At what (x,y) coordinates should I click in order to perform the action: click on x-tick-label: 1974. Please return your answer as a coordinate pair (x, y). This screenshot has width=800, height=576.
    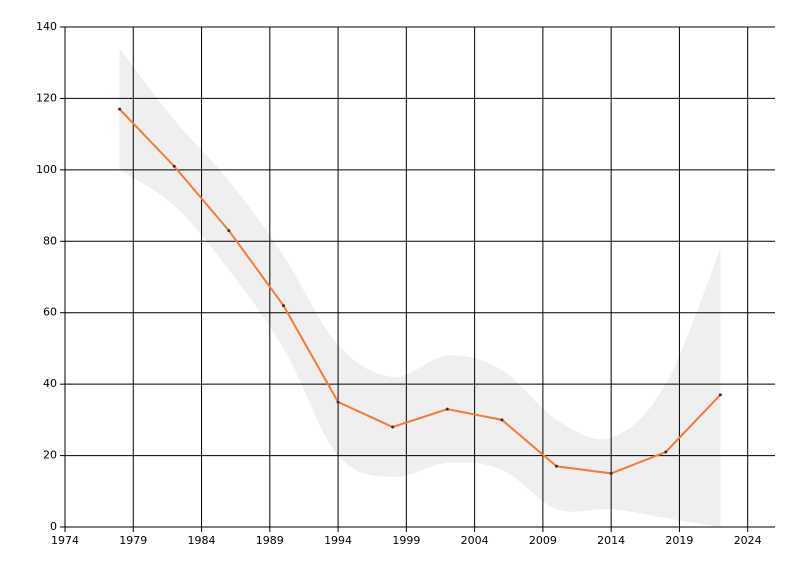
    Looking at the image, I should click on (65, 540).